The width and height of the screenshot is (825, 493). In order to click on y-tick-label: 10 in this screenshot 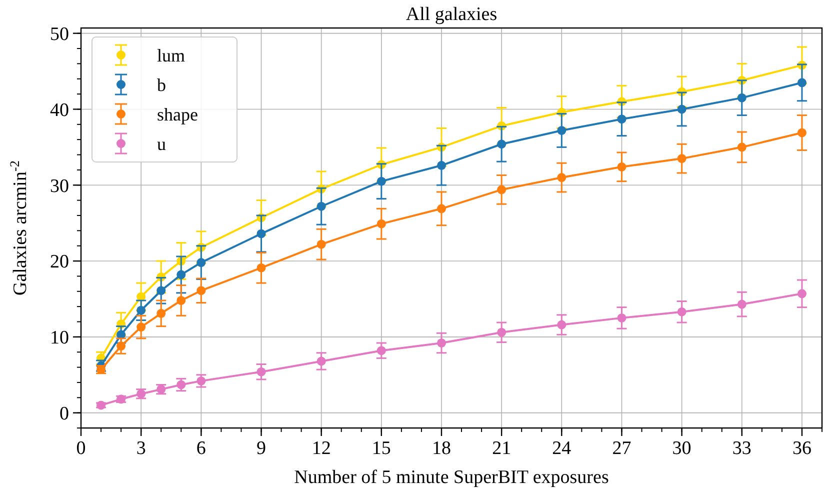, I will do `click(59, 338)`.